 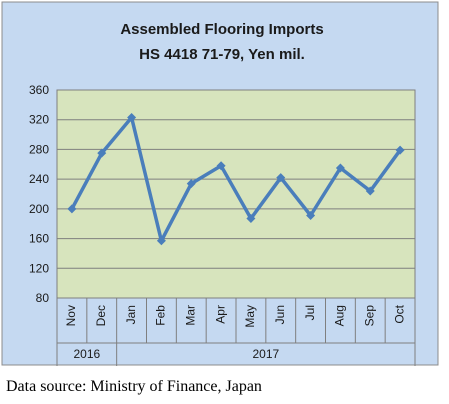 What do you see at coordinates (221, 29) in the screenshot?
I see `chart-title: Assembled Flooring Imports` at bounding box center [221, 29].